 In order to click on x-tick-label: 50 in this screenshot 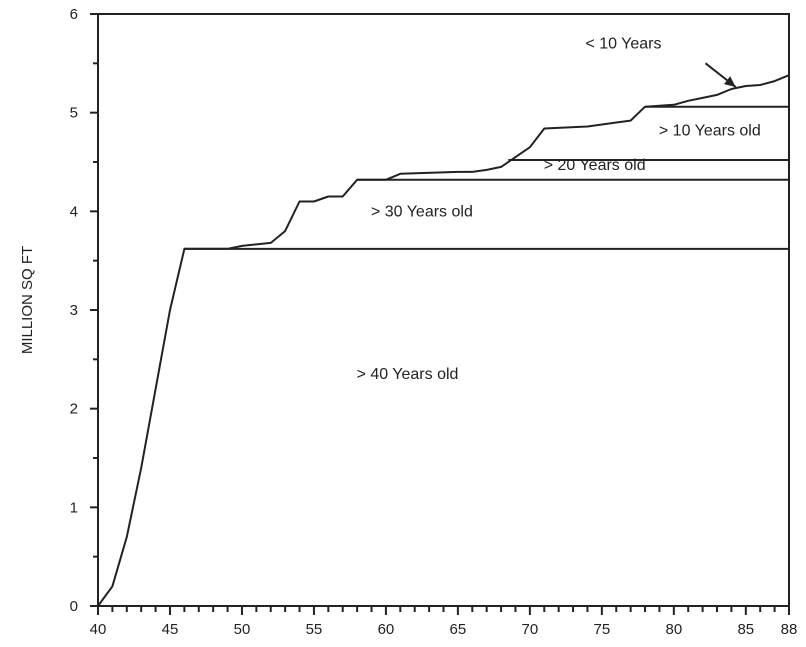, I will do `click(242, 629)`.